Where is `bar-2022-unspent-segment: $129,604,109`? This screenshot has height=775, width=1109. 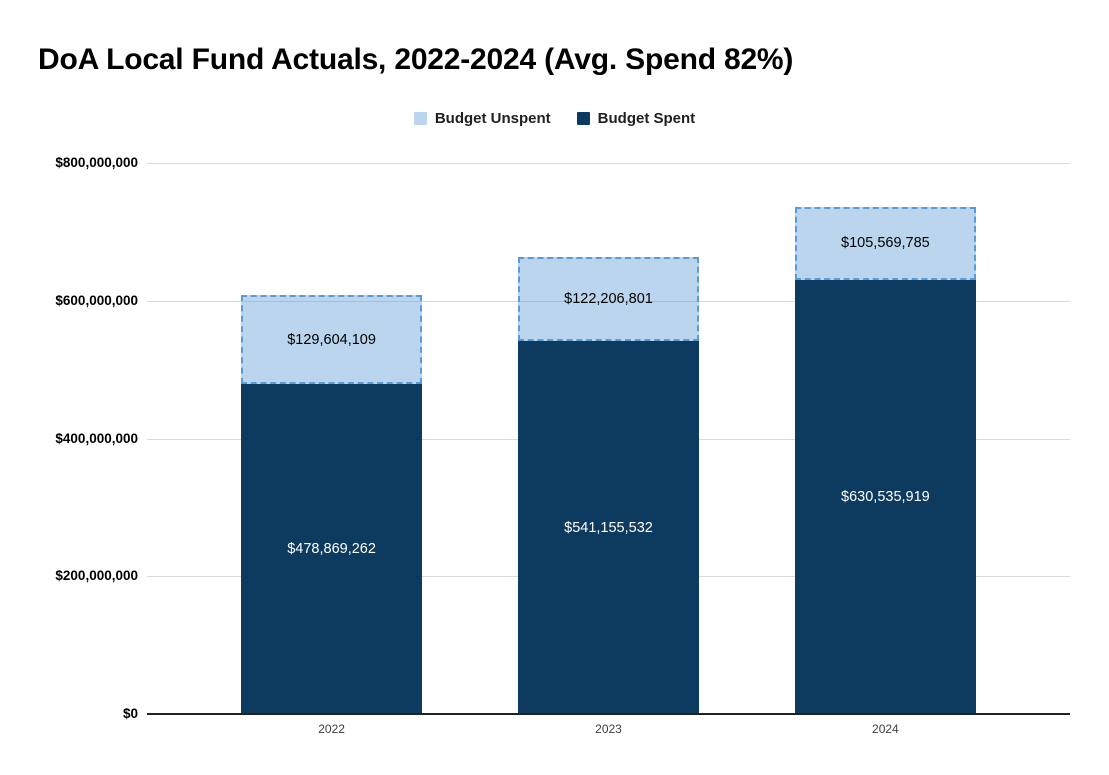
bar-2022-unspent-segment: $129,604,109 is located at coordinates (332, 339).